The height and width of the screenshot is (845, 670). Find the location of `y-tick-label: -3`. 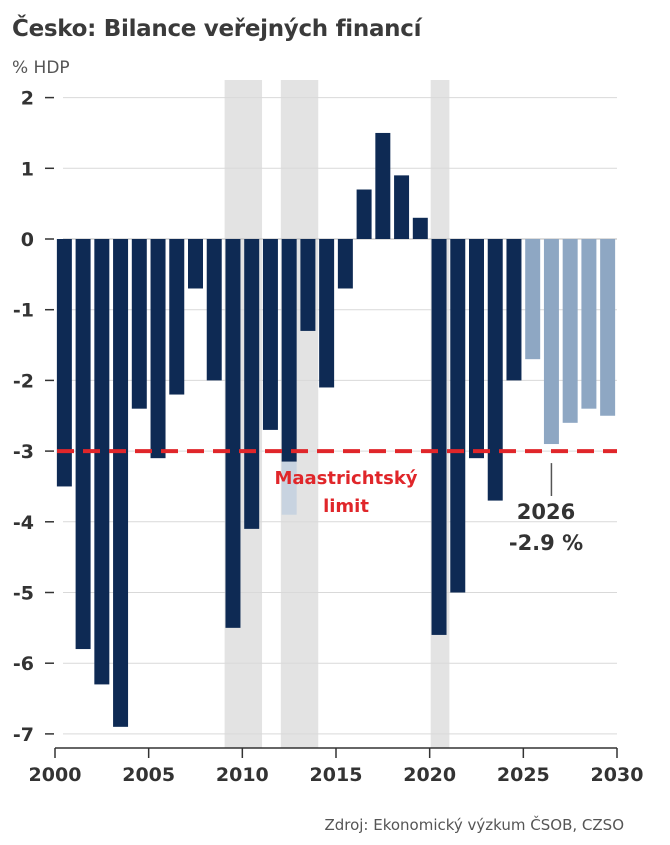

y-tick-label: -3 is located at coordinates (23, 452).